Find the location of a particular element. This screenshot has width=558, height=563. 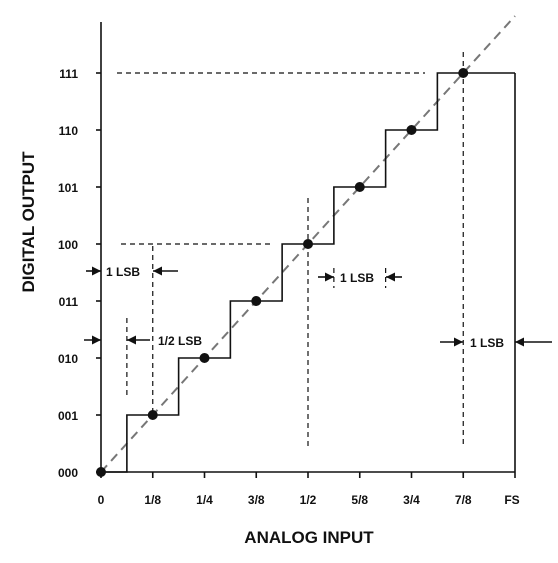

annotation-label: 1/2 LSB is located at coordinates (180, 341).